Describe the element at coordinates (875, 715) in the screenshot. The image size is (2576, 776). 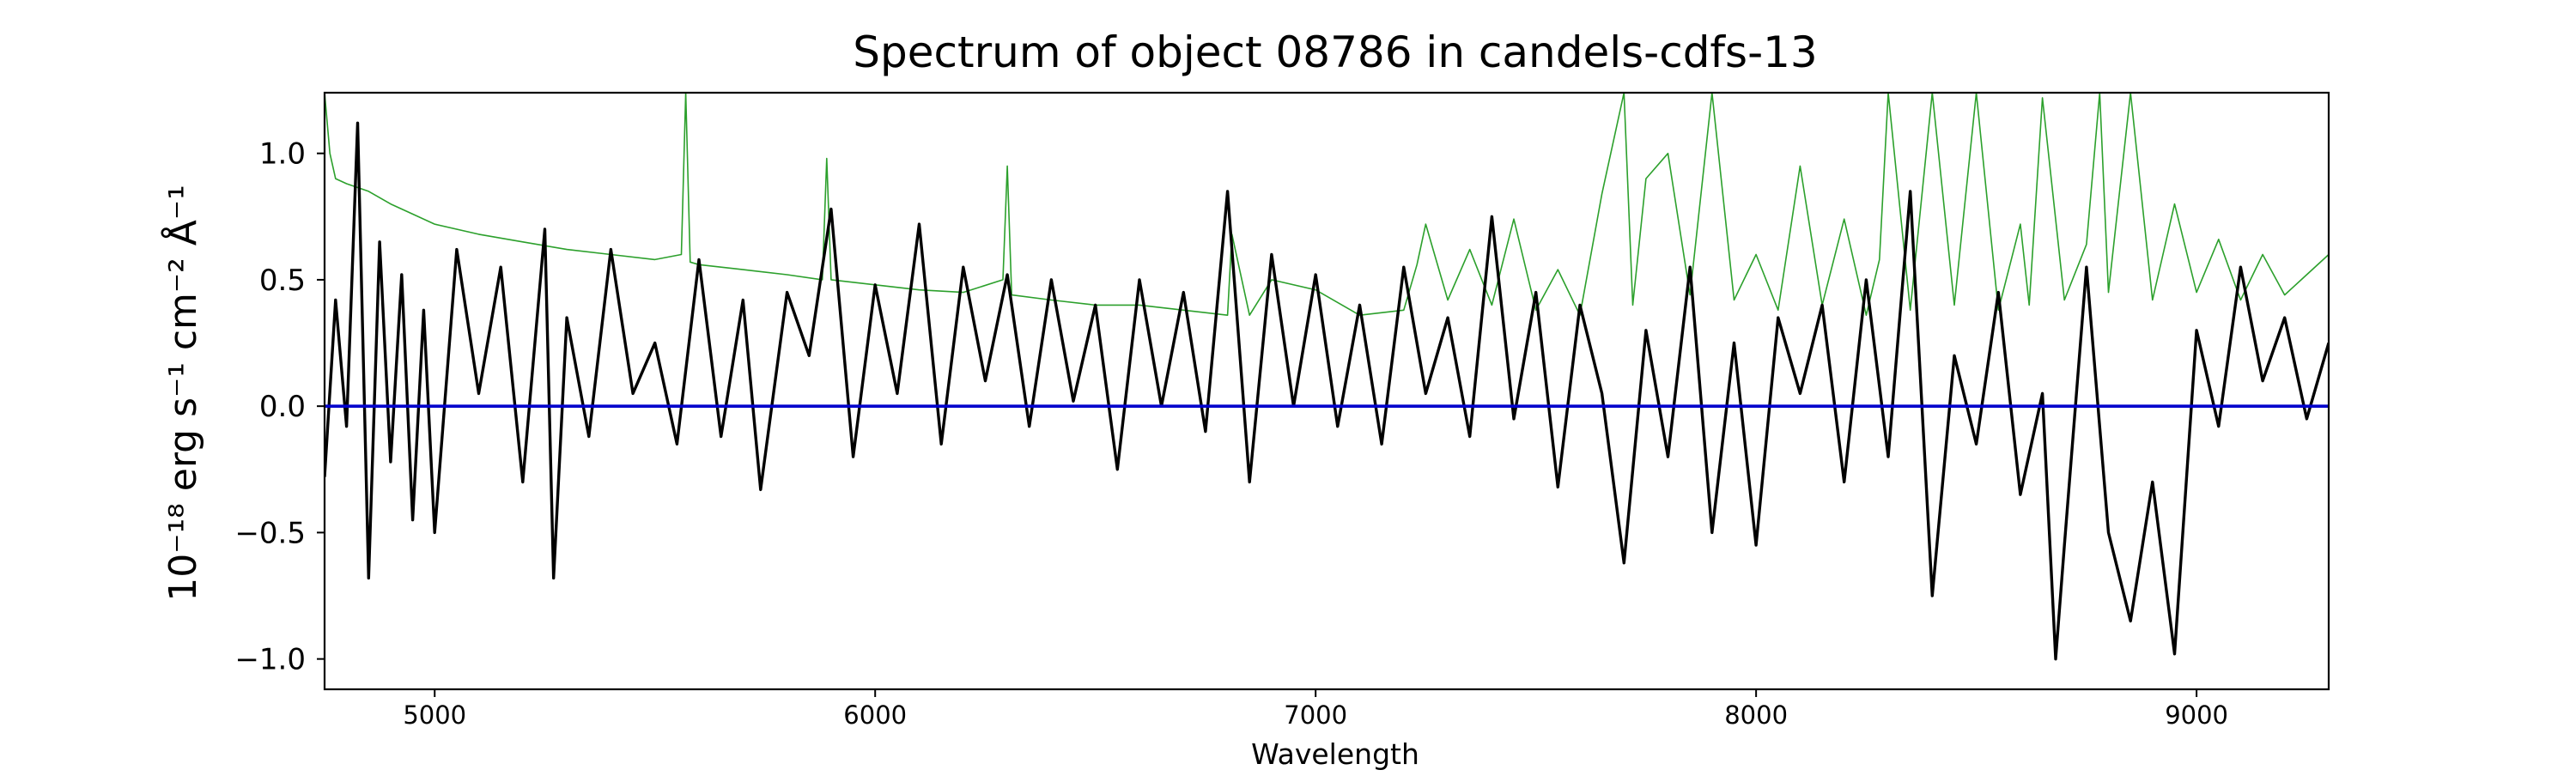
I see `x-tick-label: 6000` at that location.